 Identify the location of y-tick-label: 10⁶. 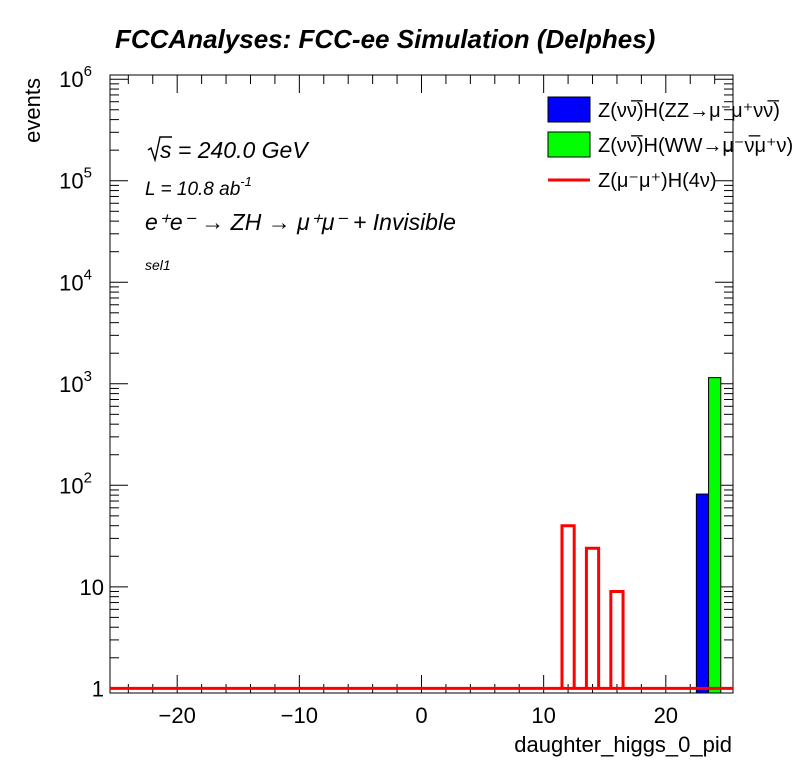
(75, 77).